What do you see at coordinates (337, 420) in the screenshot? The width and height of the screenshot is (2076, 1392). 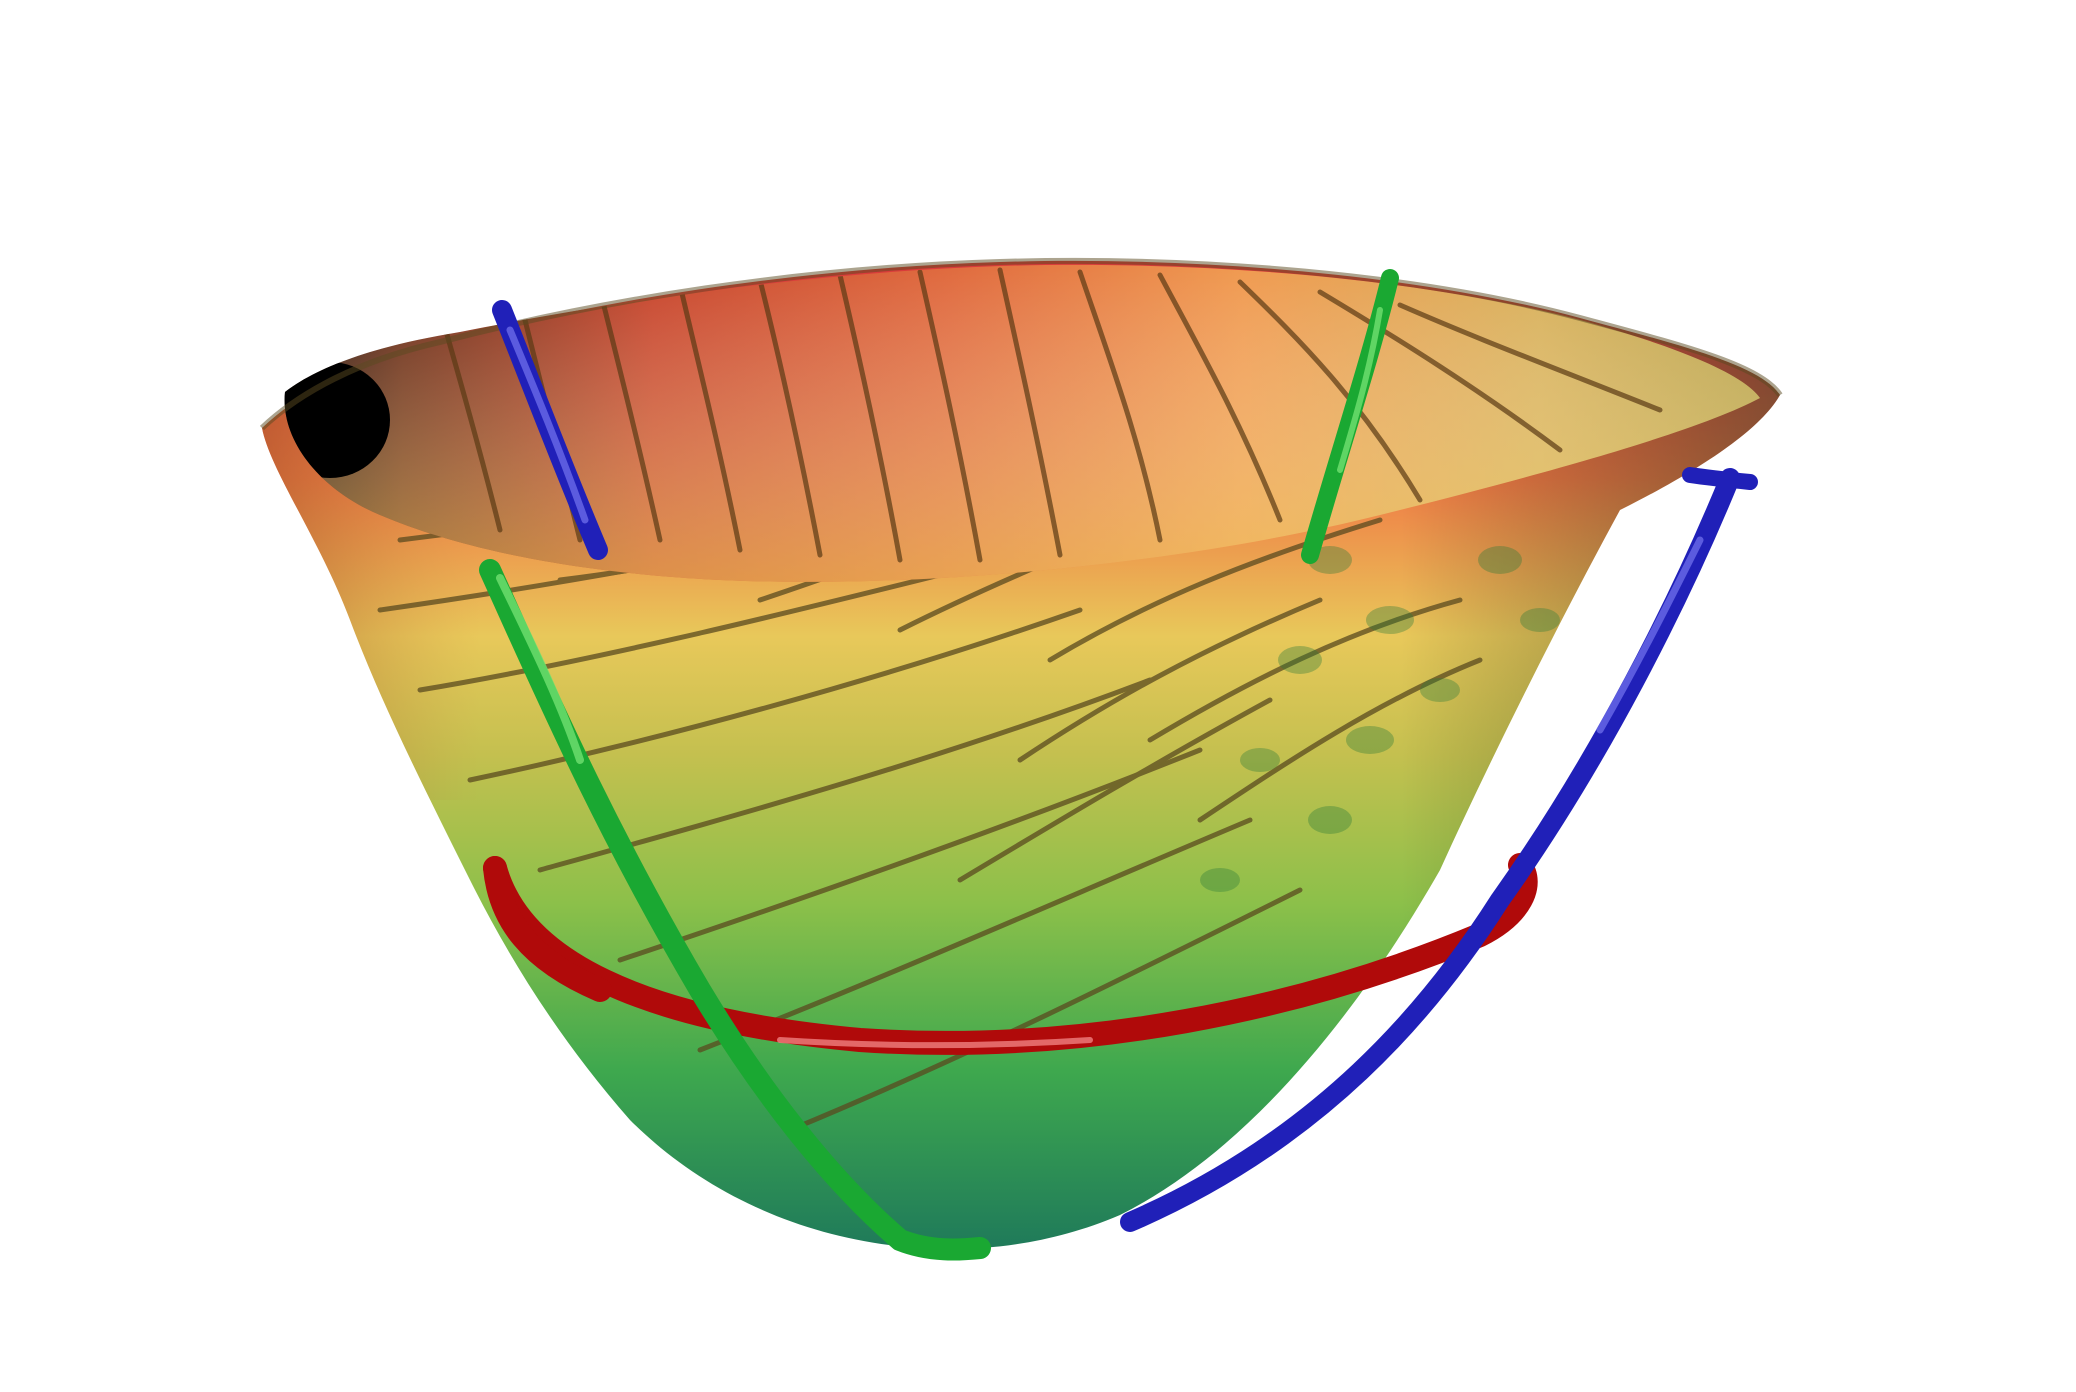 I see `inner-shadow-hole` at bounding box center [337, 420].